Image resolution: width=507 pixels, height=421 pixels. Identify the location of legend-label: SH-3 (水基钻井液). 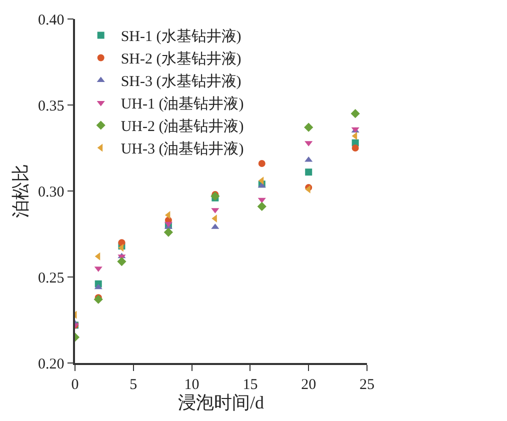
(181, 81).